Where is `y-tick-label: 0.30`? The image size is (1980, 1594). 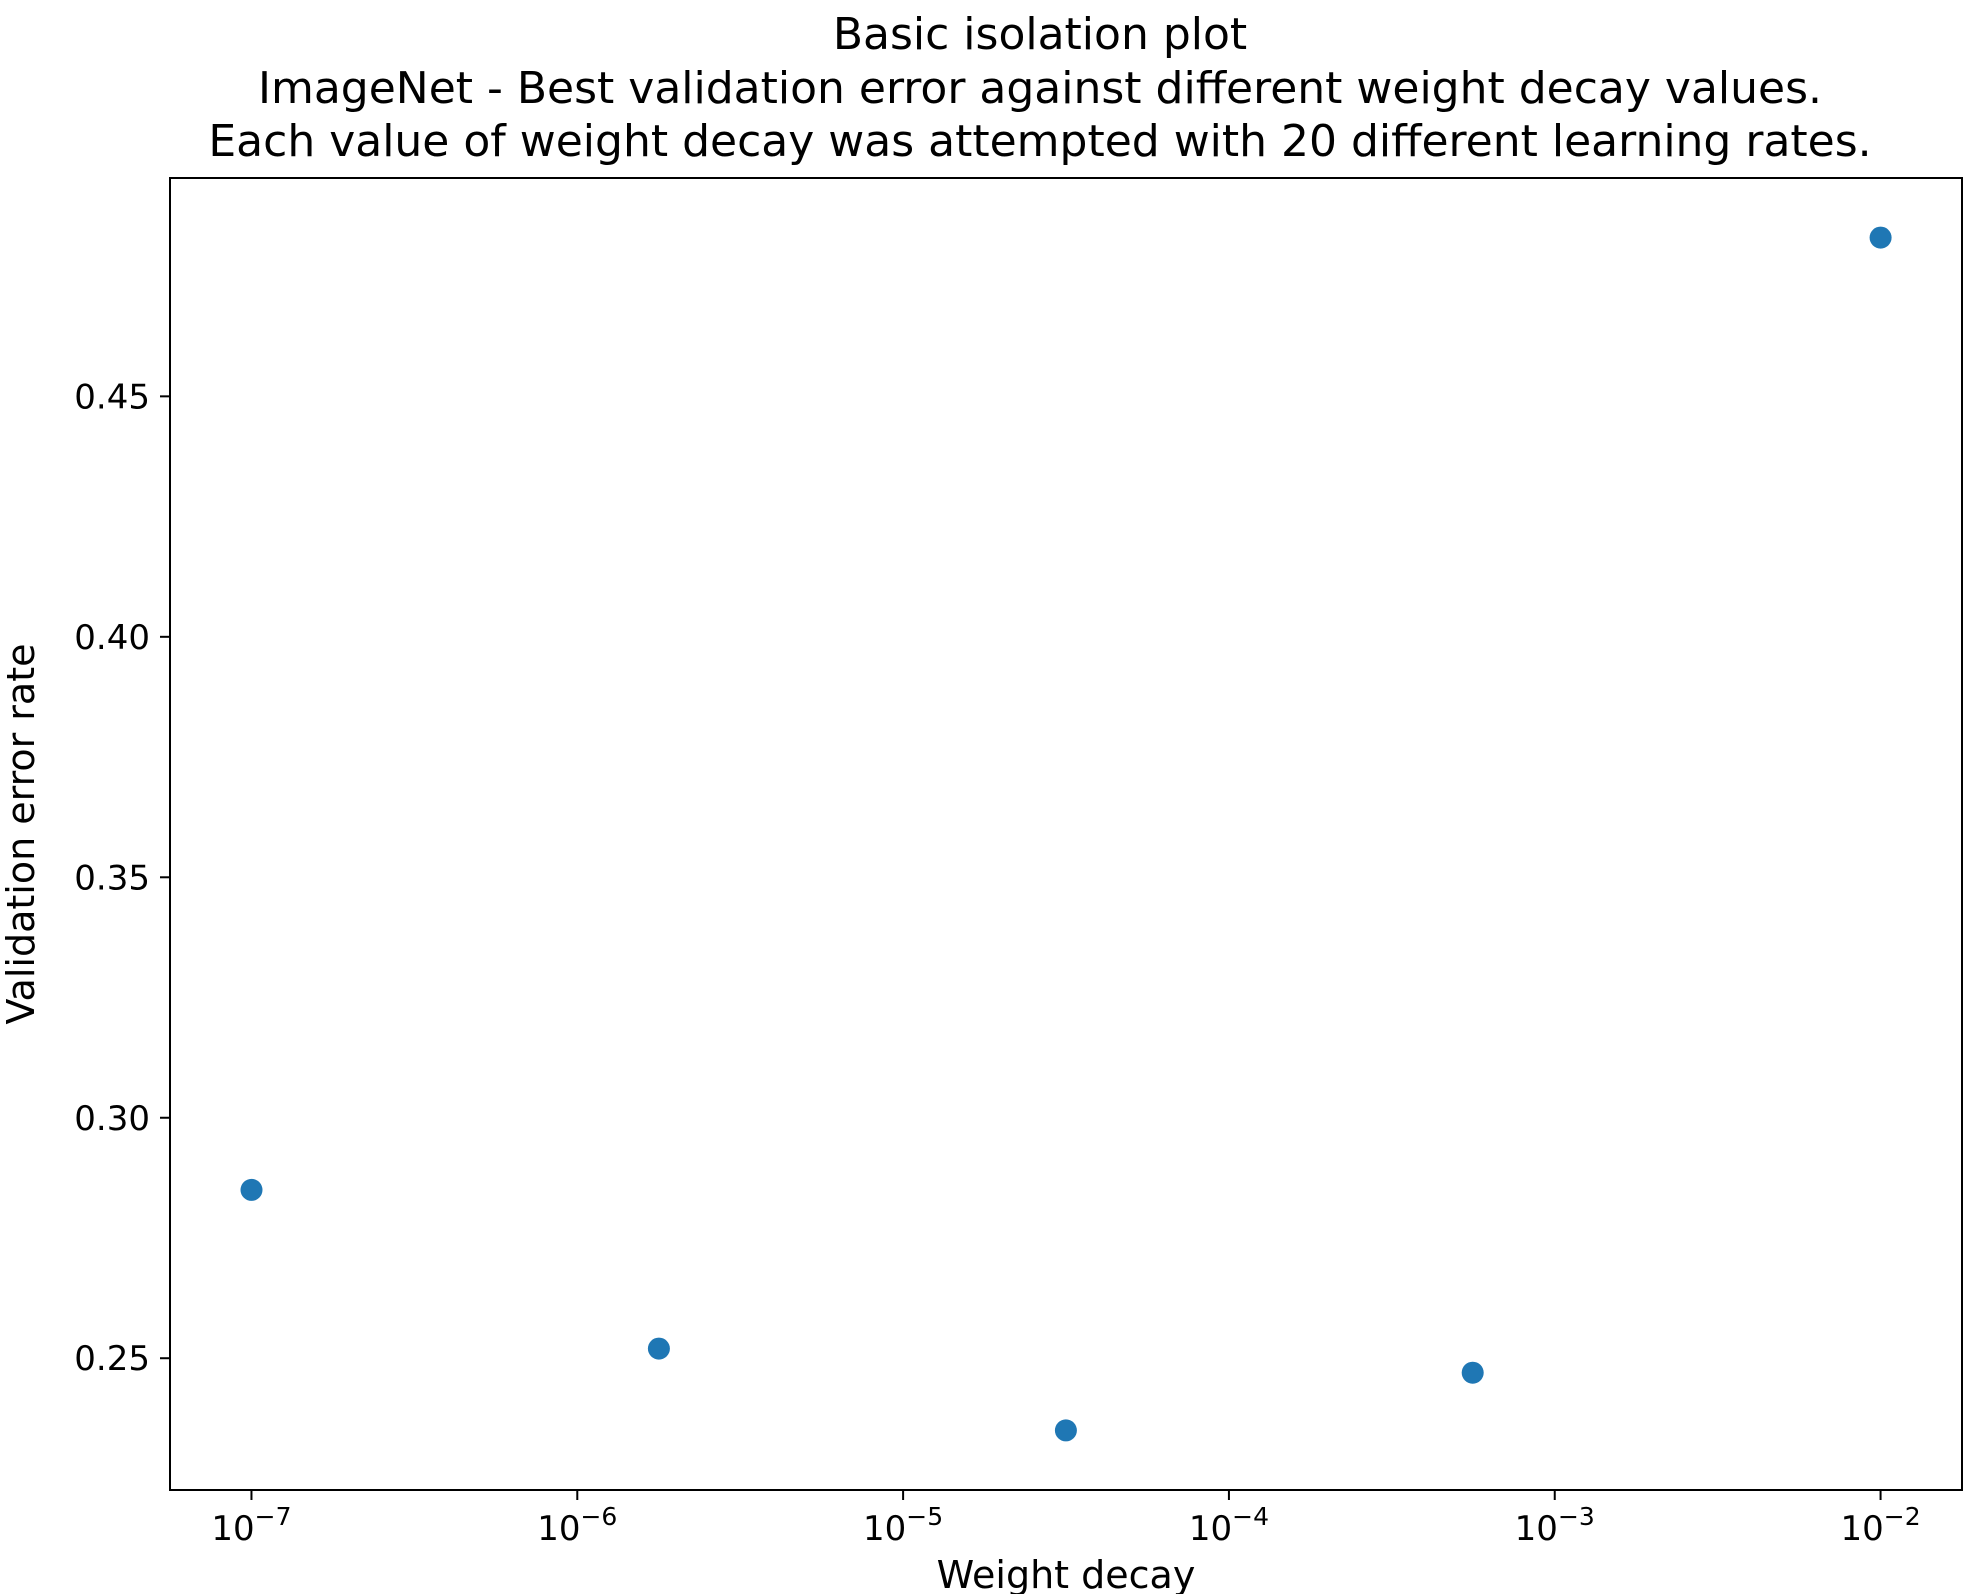
y-tick-label: 0.30 is located at coordinates (112, 1119).